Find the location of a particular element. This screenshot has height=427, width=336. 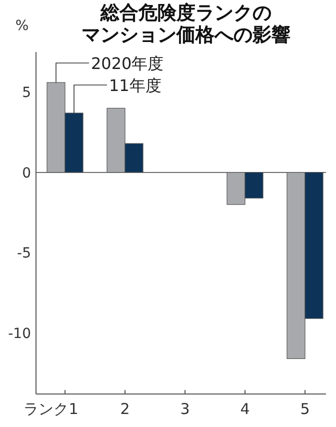

series-label: 2020年度 is located at coordinates (127, 63).